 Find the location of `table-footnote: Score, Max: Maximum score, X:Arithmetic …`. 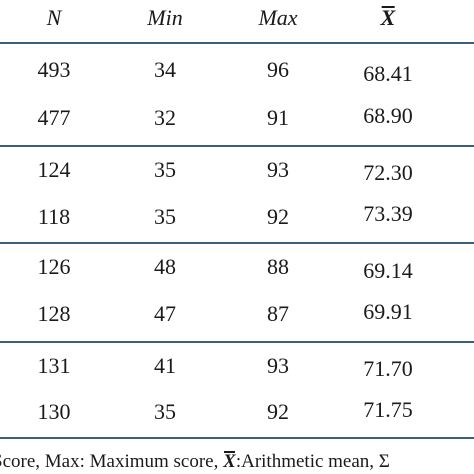

table-footnote: Score, Max: Maximum score, X:Arithmetic … is located at coordinates (195, 462).